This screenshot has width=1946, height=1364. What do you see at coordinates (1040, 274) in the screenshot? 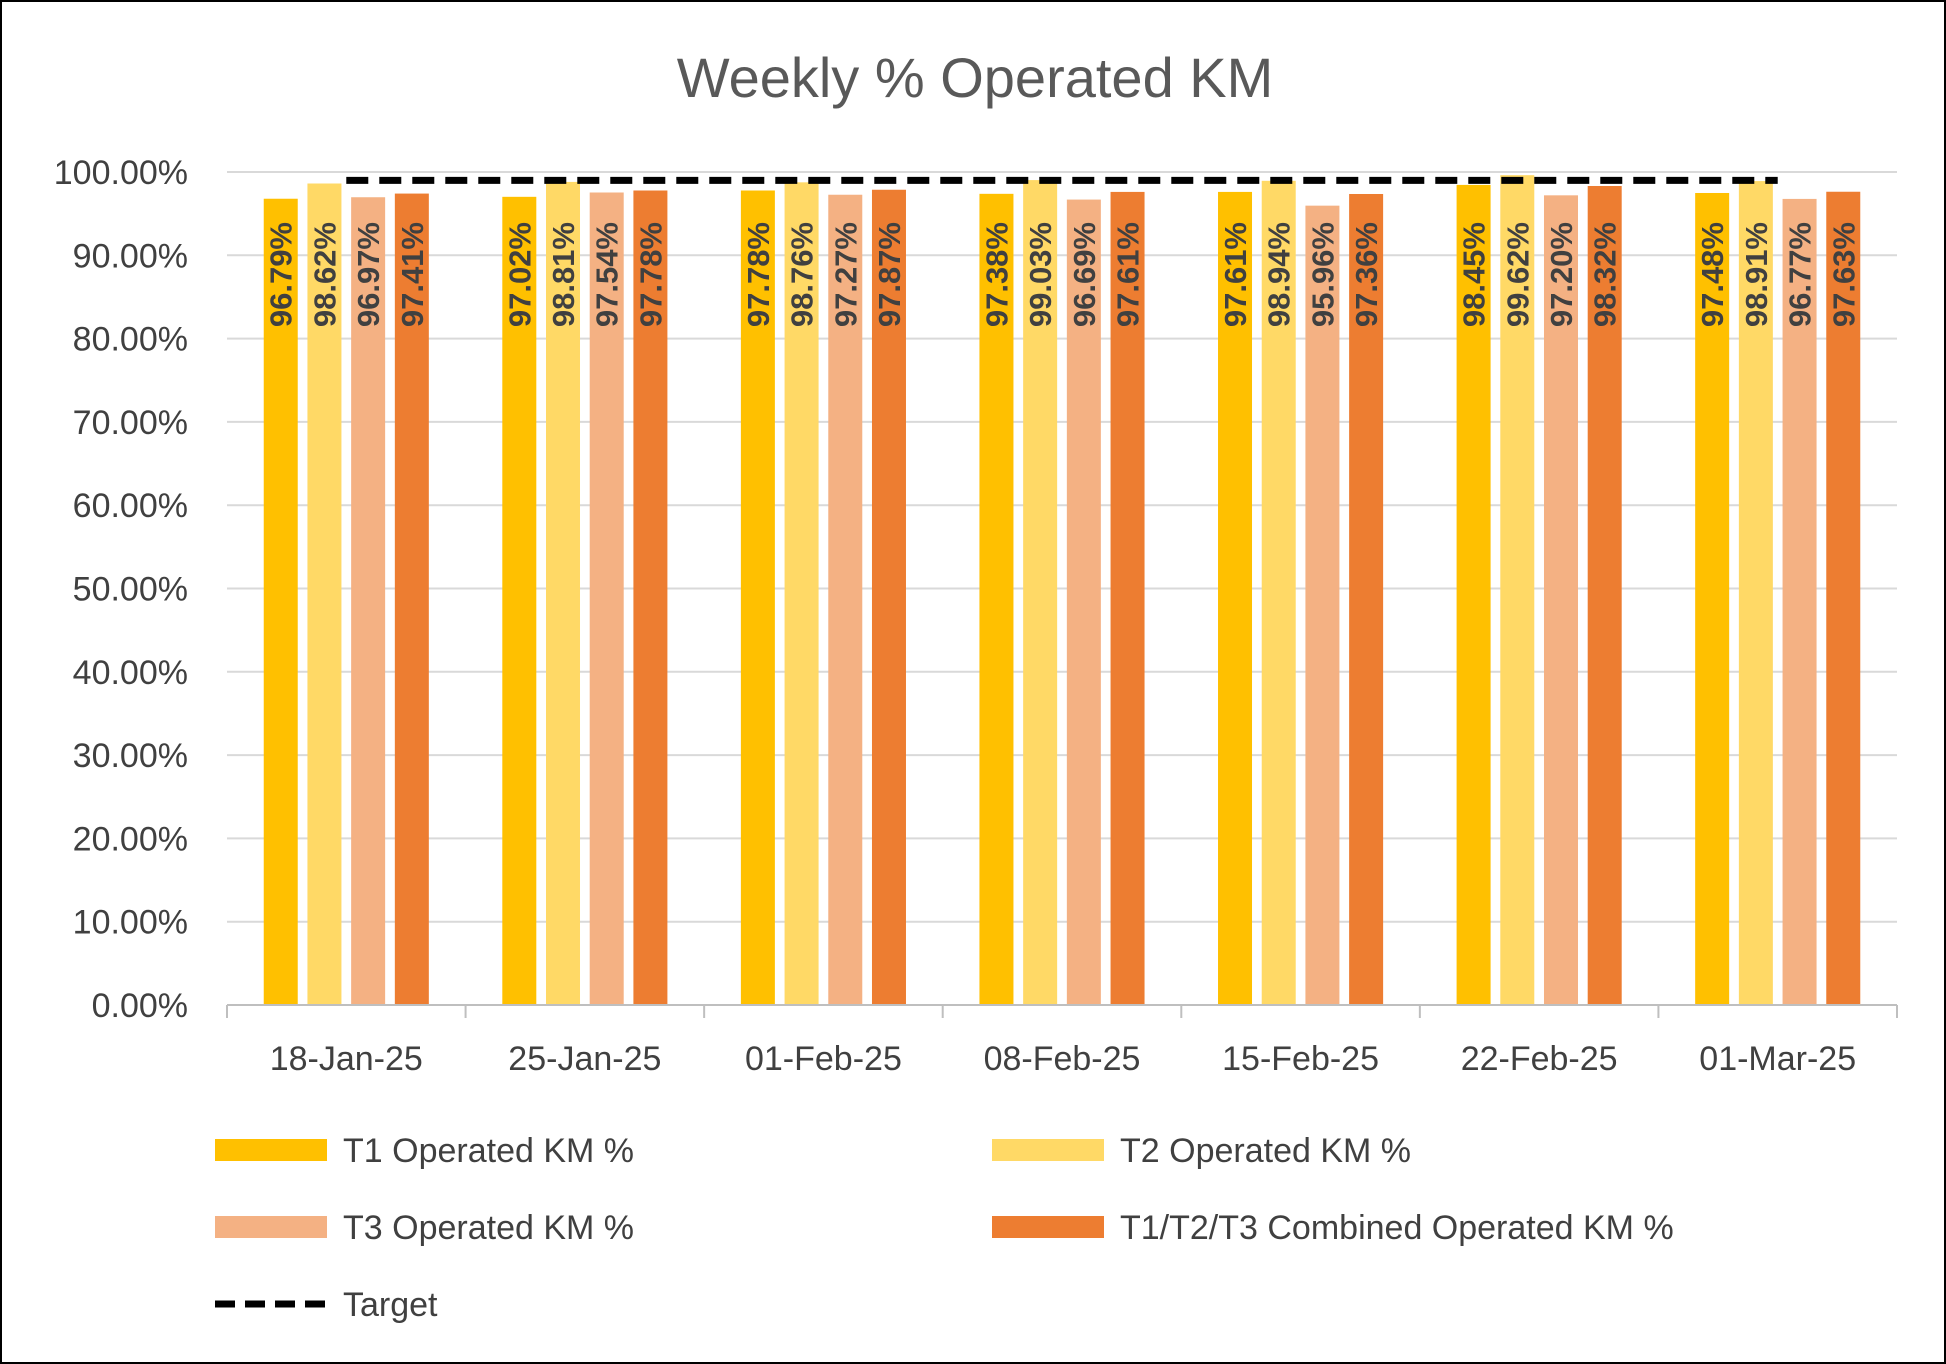
I see `data-label: 99.03%` at bounding box center [1040, 274].